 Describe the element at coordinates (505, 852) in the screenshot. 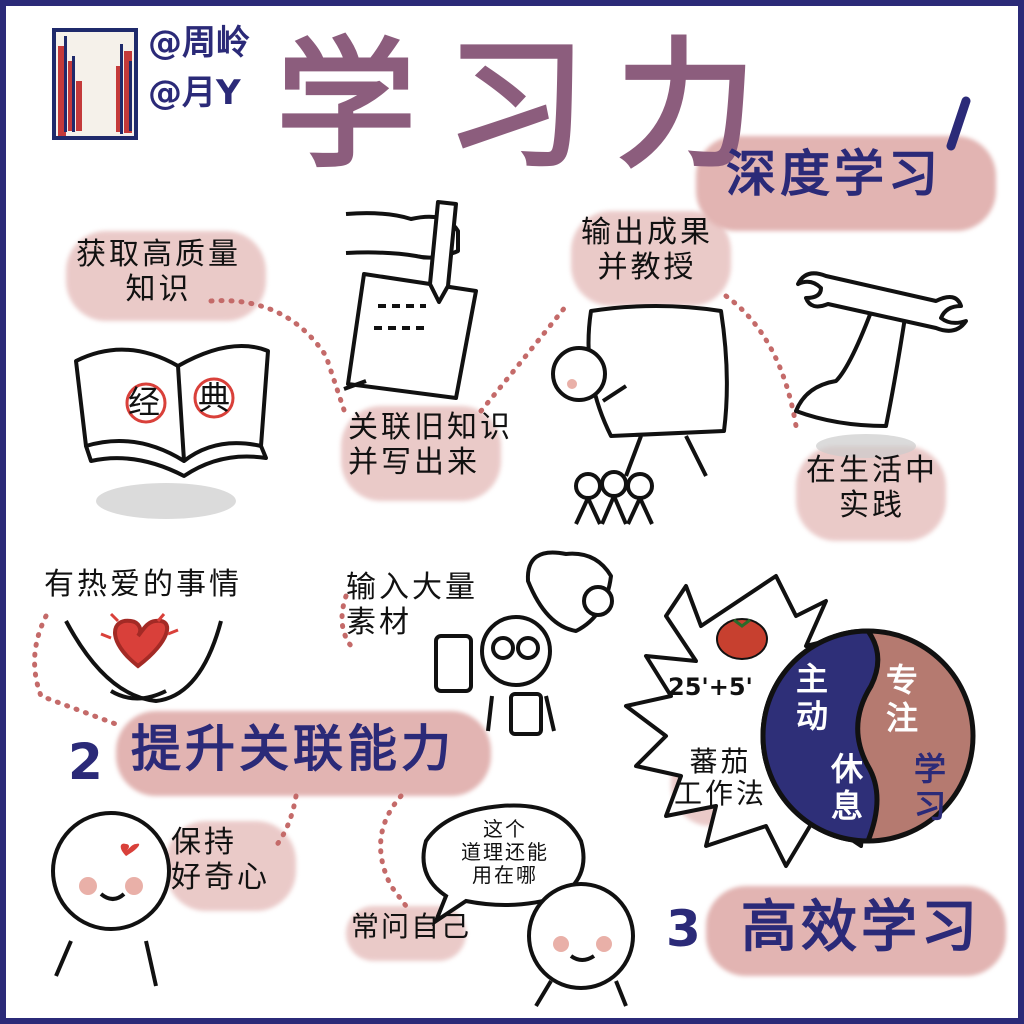

I see `speech-bubble-text: 这个 道理还能 用在哪` at that location.